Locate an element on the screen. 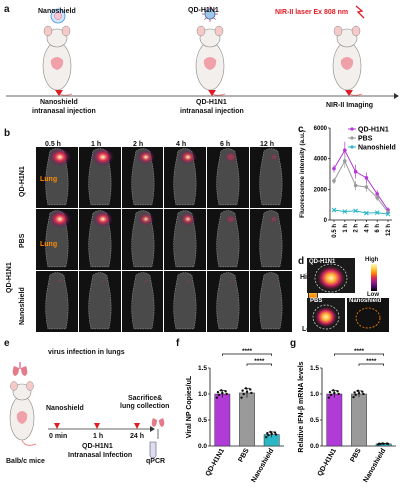  panel-e-infection-2: Intranasal Infection is located at coordinates (100, 455).